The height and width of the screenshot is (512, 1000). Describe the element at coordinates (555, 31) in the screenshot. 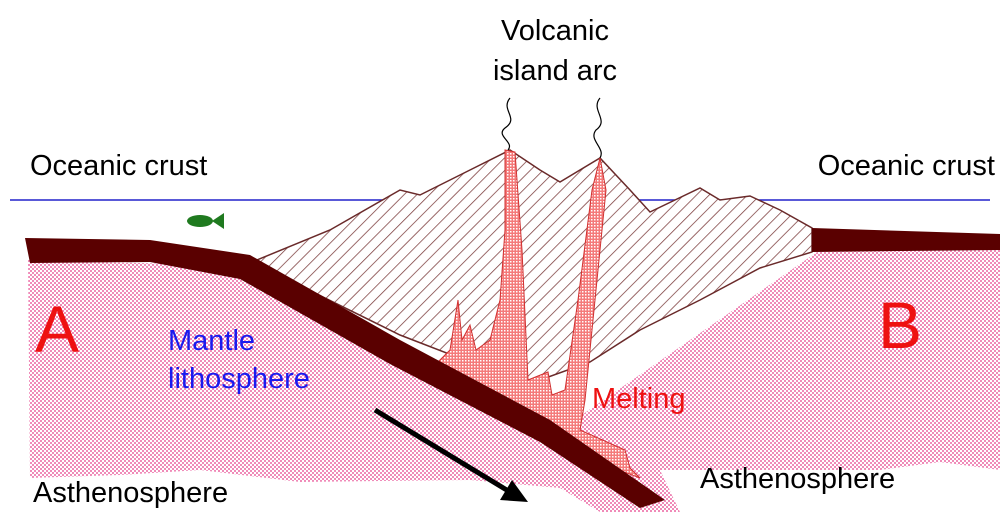

I see `label: Volcanic` at that location.